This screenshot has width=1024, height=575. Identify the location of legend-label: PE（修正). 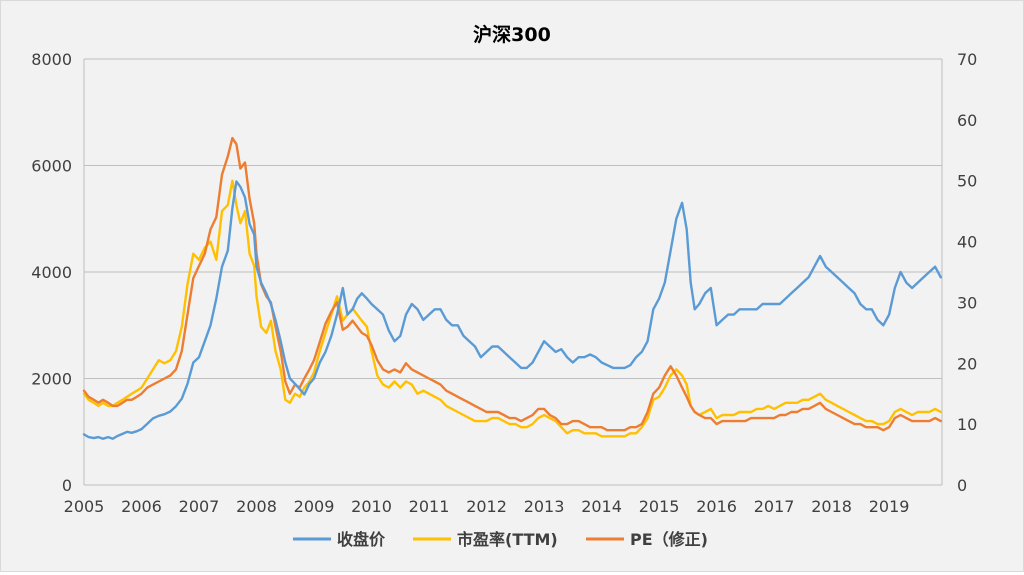
(669, 539).